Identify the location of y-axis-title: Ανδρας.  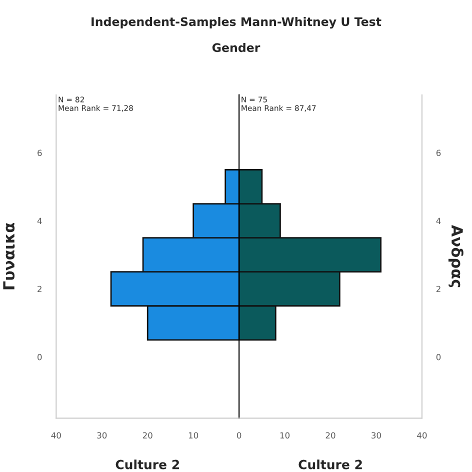
(456, 256).